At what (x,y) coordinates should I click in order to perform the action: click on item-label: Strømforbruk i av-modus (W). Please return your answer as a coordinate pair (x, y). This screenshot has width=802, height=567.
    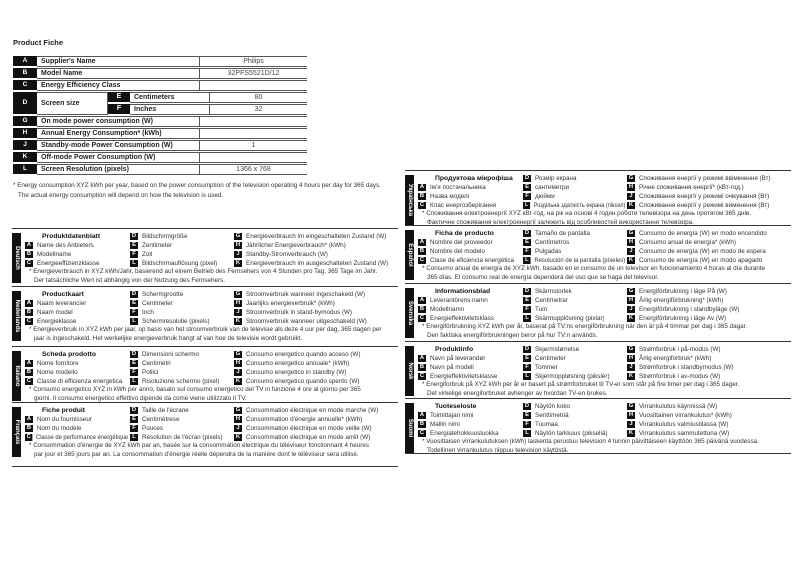
    Looking at the image, I should click on (680, 376).